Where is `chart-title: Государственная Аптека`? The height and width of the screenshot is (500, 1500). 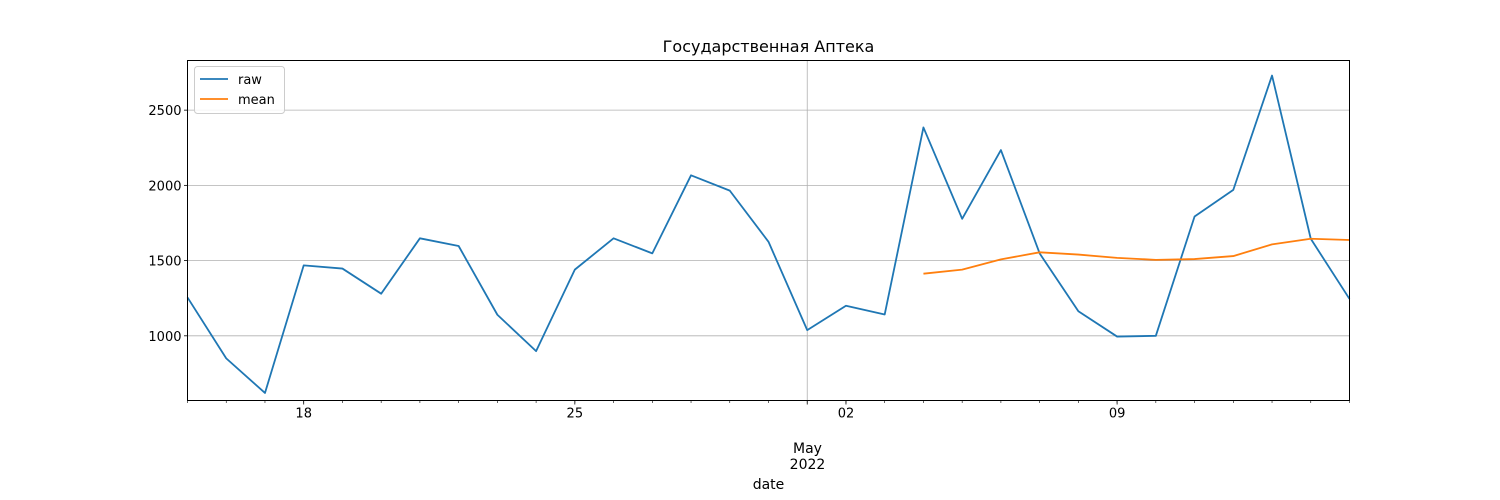 chart-title: Государственная Аптека is located at coordinates (769, 46).